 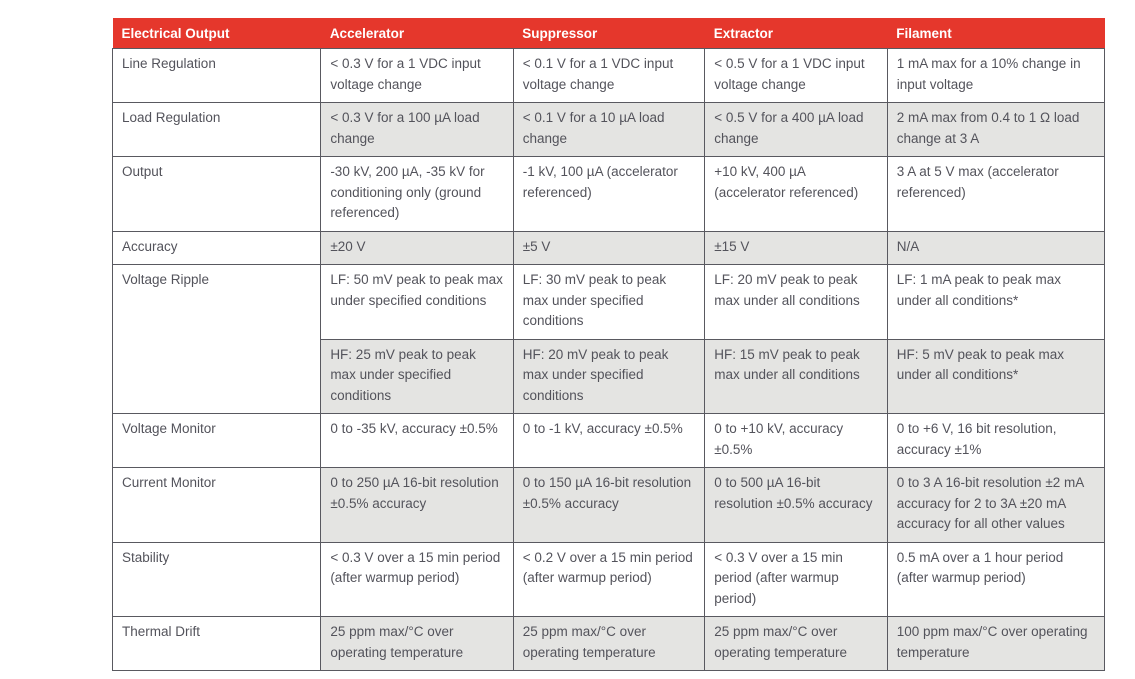 I want to click on column-header: Accelerator, so click(x=417, y=33).